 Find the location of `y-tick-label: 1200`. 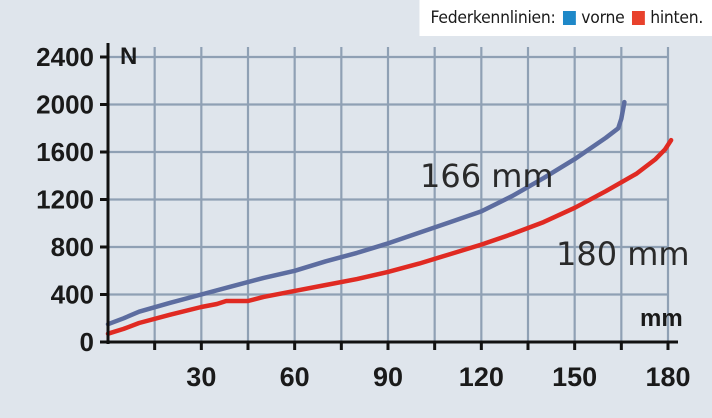

y-tick-label: 1200 is located at coordinates (65, 200).